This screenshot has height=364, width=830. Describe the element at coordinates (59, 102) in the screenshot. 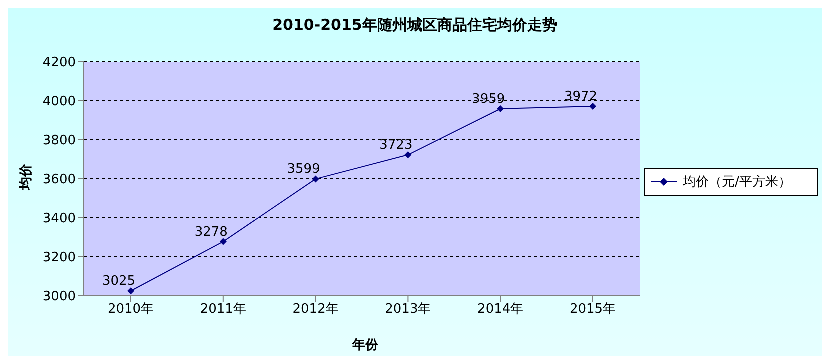

I see `y-tick-label: 4000` at that location.